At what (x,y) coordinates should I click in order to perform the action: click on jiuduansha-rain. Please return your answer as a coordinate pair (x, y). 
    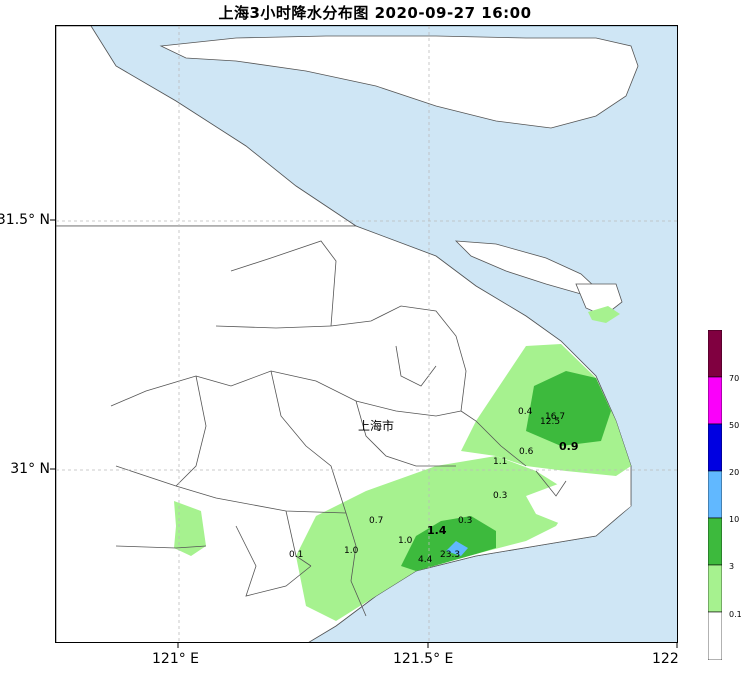
    Looking at the image, I should click on (604, 314).